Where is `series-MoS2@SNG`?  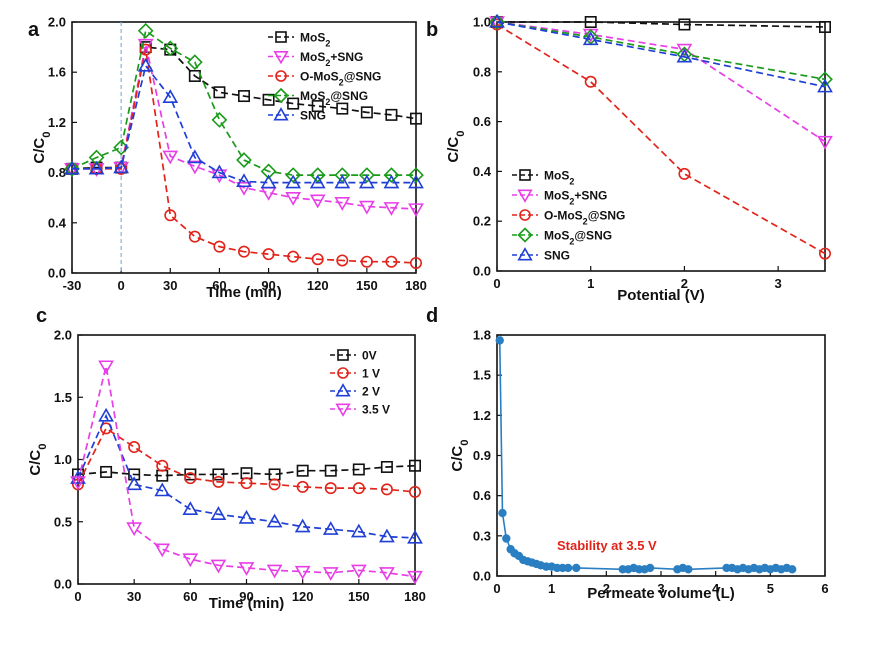
series-MoS2@SNG is located at coordinates (244, 103).